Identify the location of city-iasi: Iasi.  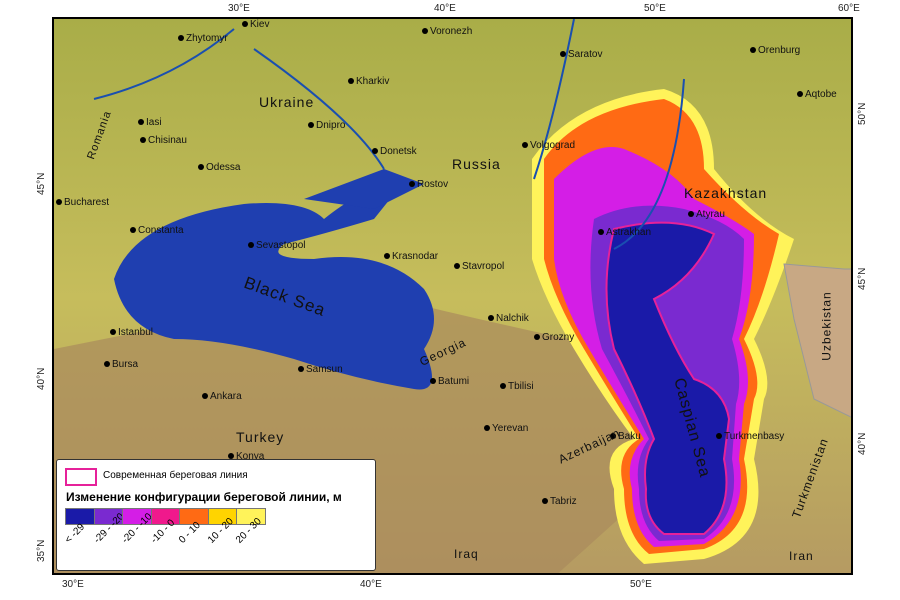
(150, 122).